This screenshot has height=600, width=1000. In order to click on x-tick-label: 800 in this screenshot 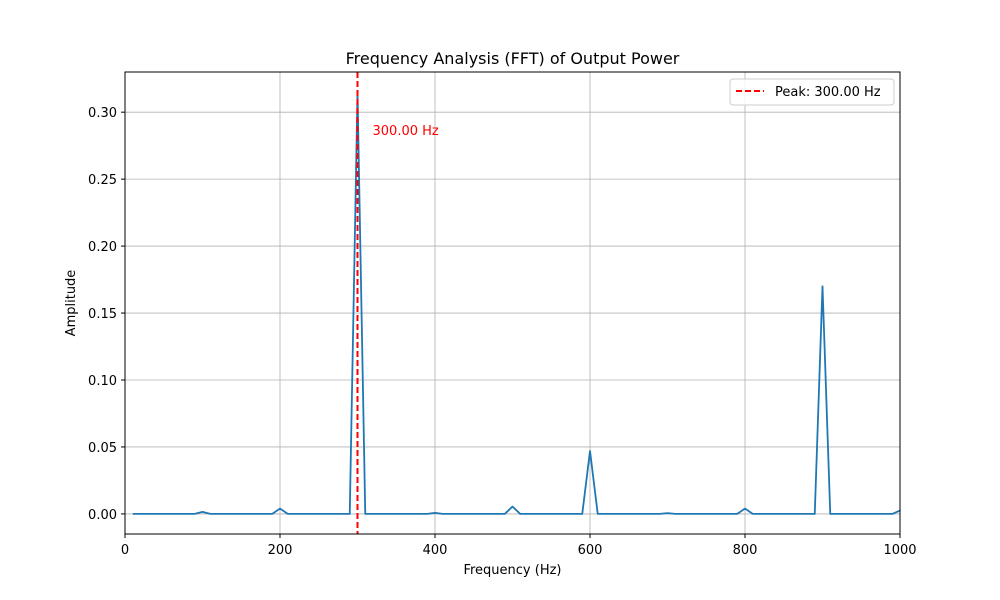, I will do `click(745, 550)`.